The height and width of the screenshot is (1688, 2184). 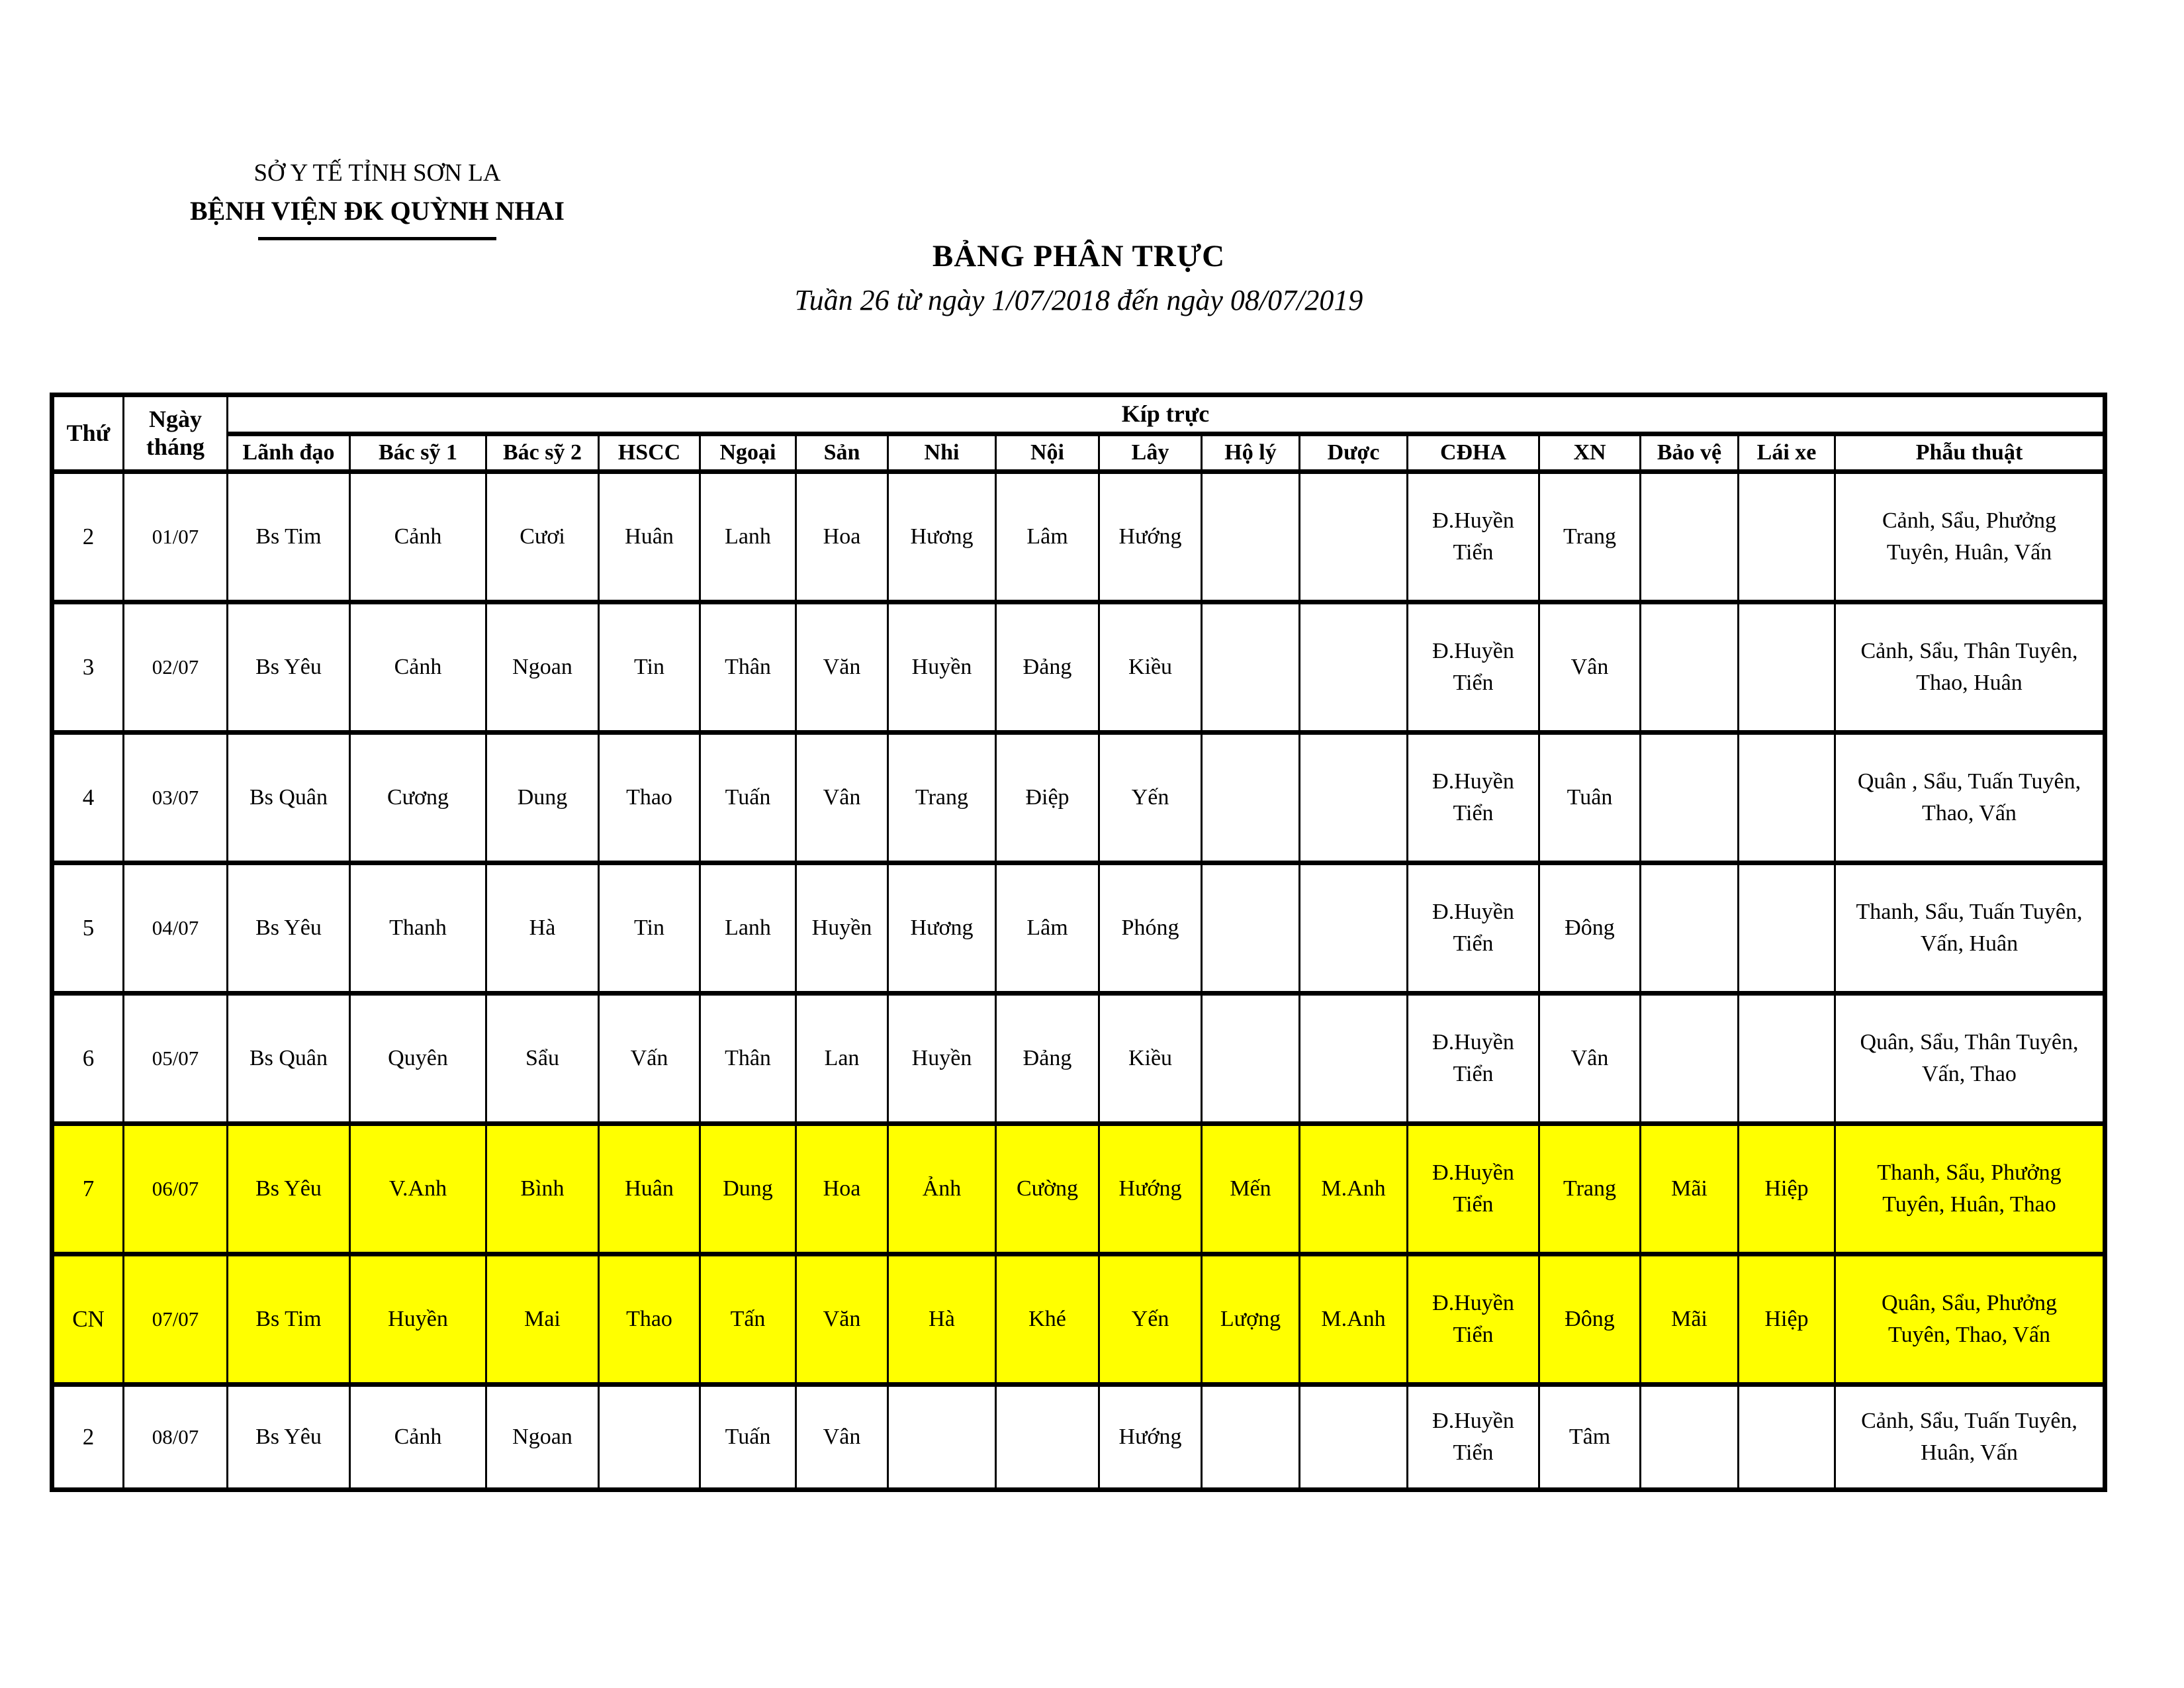 What do you see at coordinates (87, 797) in the screenshot?
I see `cell-thu: 4` at bounding box center [87, 797].